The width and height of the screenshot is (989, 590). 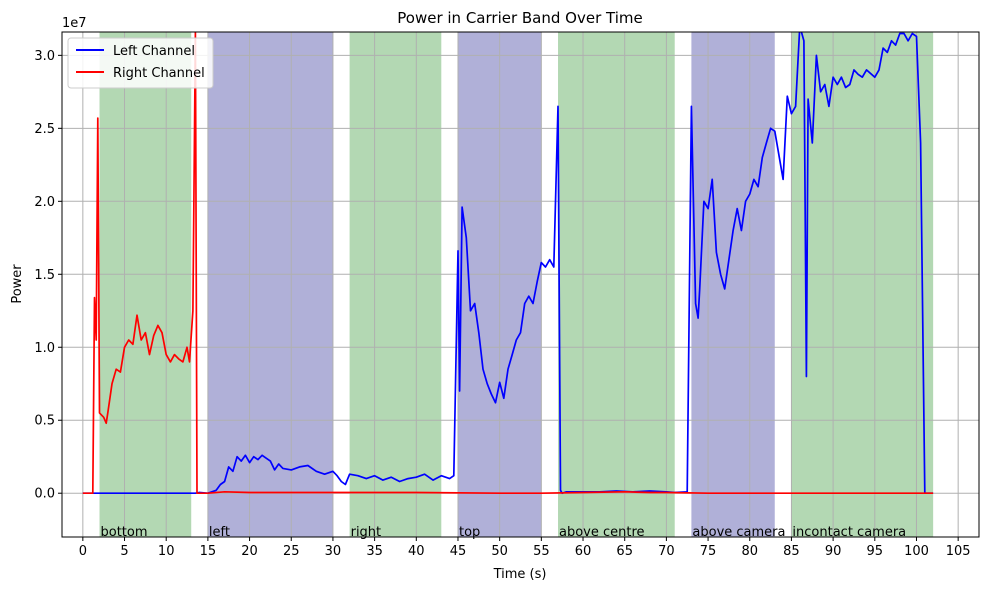 What do you see at coordinates (374, 551) in the screenshot?
I see `x-tick-label-7: 35` at bounding box center [374, 551].